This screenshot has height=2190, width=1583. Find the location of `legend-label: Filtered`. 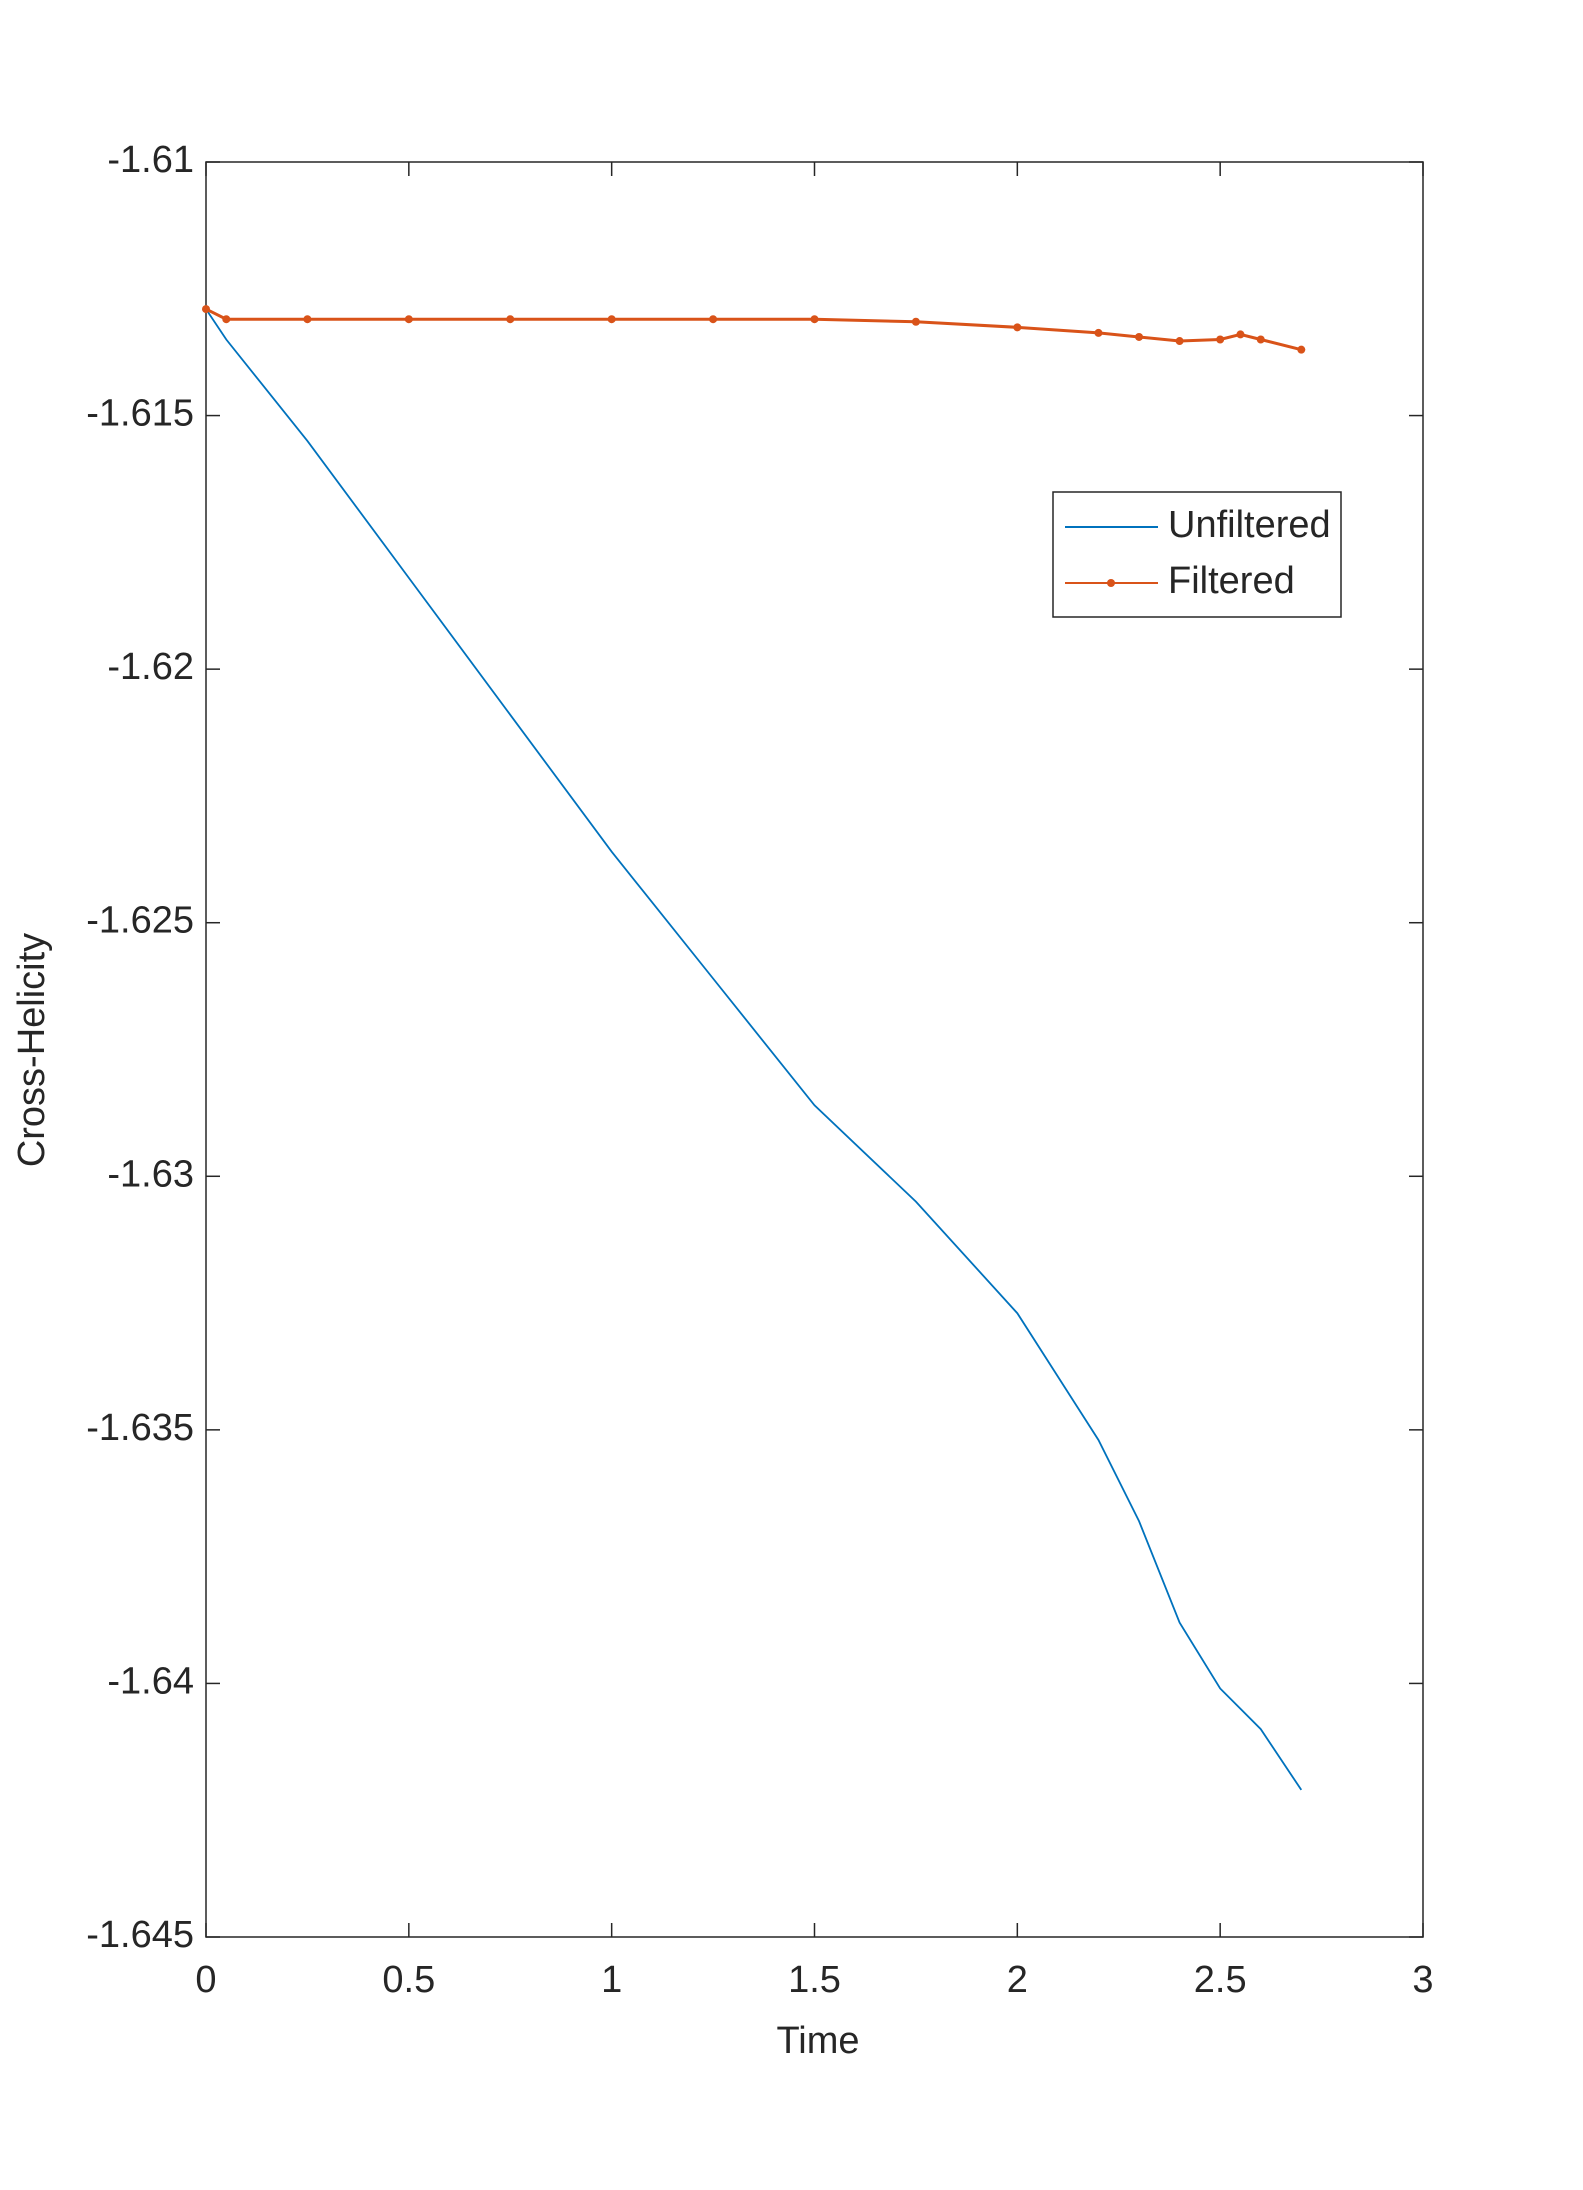

legend-label: Filtered is located at coordinates (1231, 581).